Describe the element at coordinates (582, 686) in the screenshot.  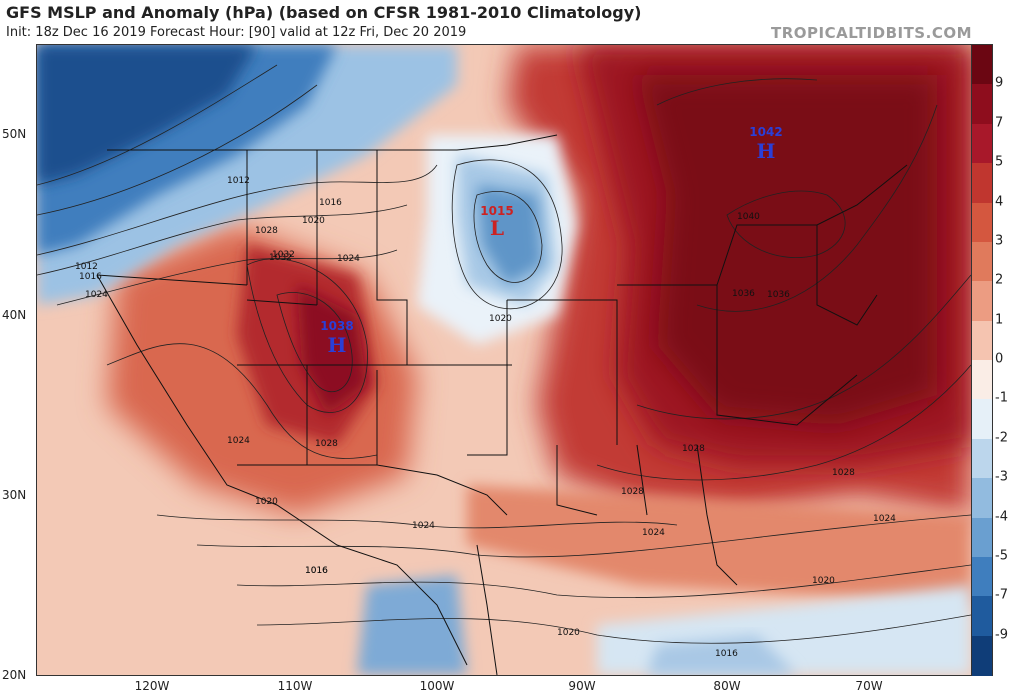
I see `lon-label-90w: 90W` at that location.